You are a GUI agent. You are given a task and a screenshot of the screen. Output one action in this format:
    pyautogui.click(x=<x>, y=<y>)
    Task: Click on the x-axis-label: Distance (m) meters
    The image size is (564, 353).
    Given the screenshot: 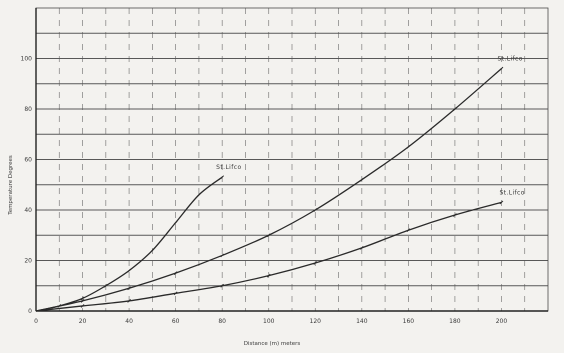 What is the action you would take?
    pyautogui.click(x=272, y=344)
    